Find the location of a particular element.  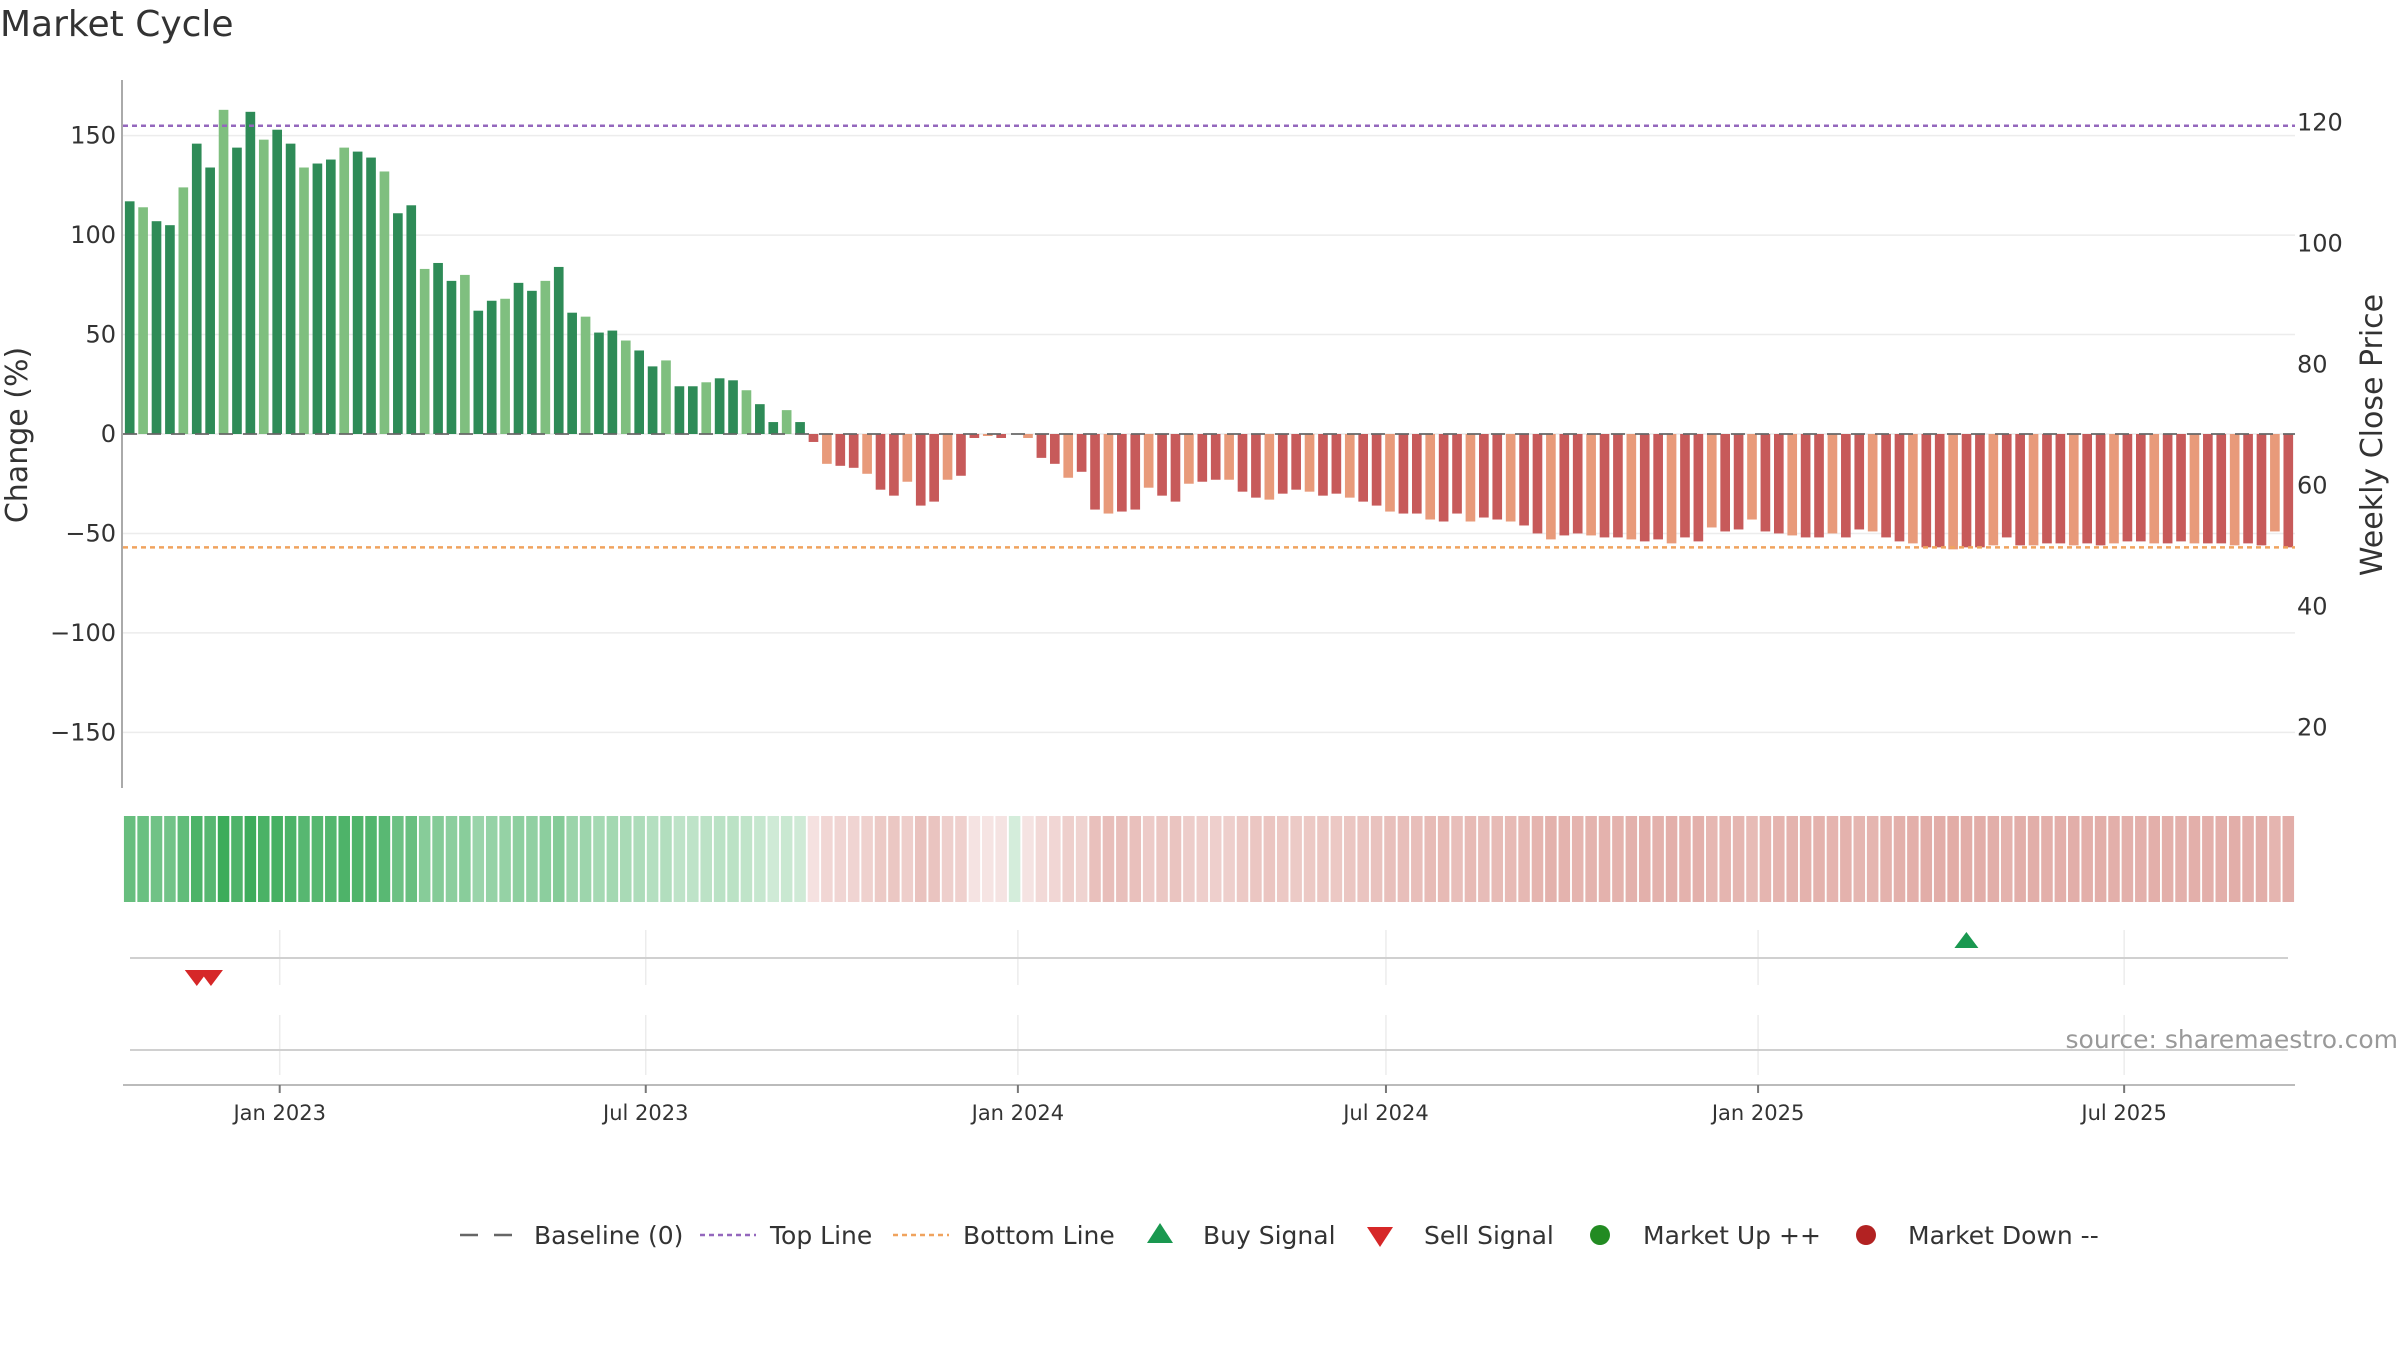

x-tick-label: Jul 2025 is located at coordinates (2122, 1113).